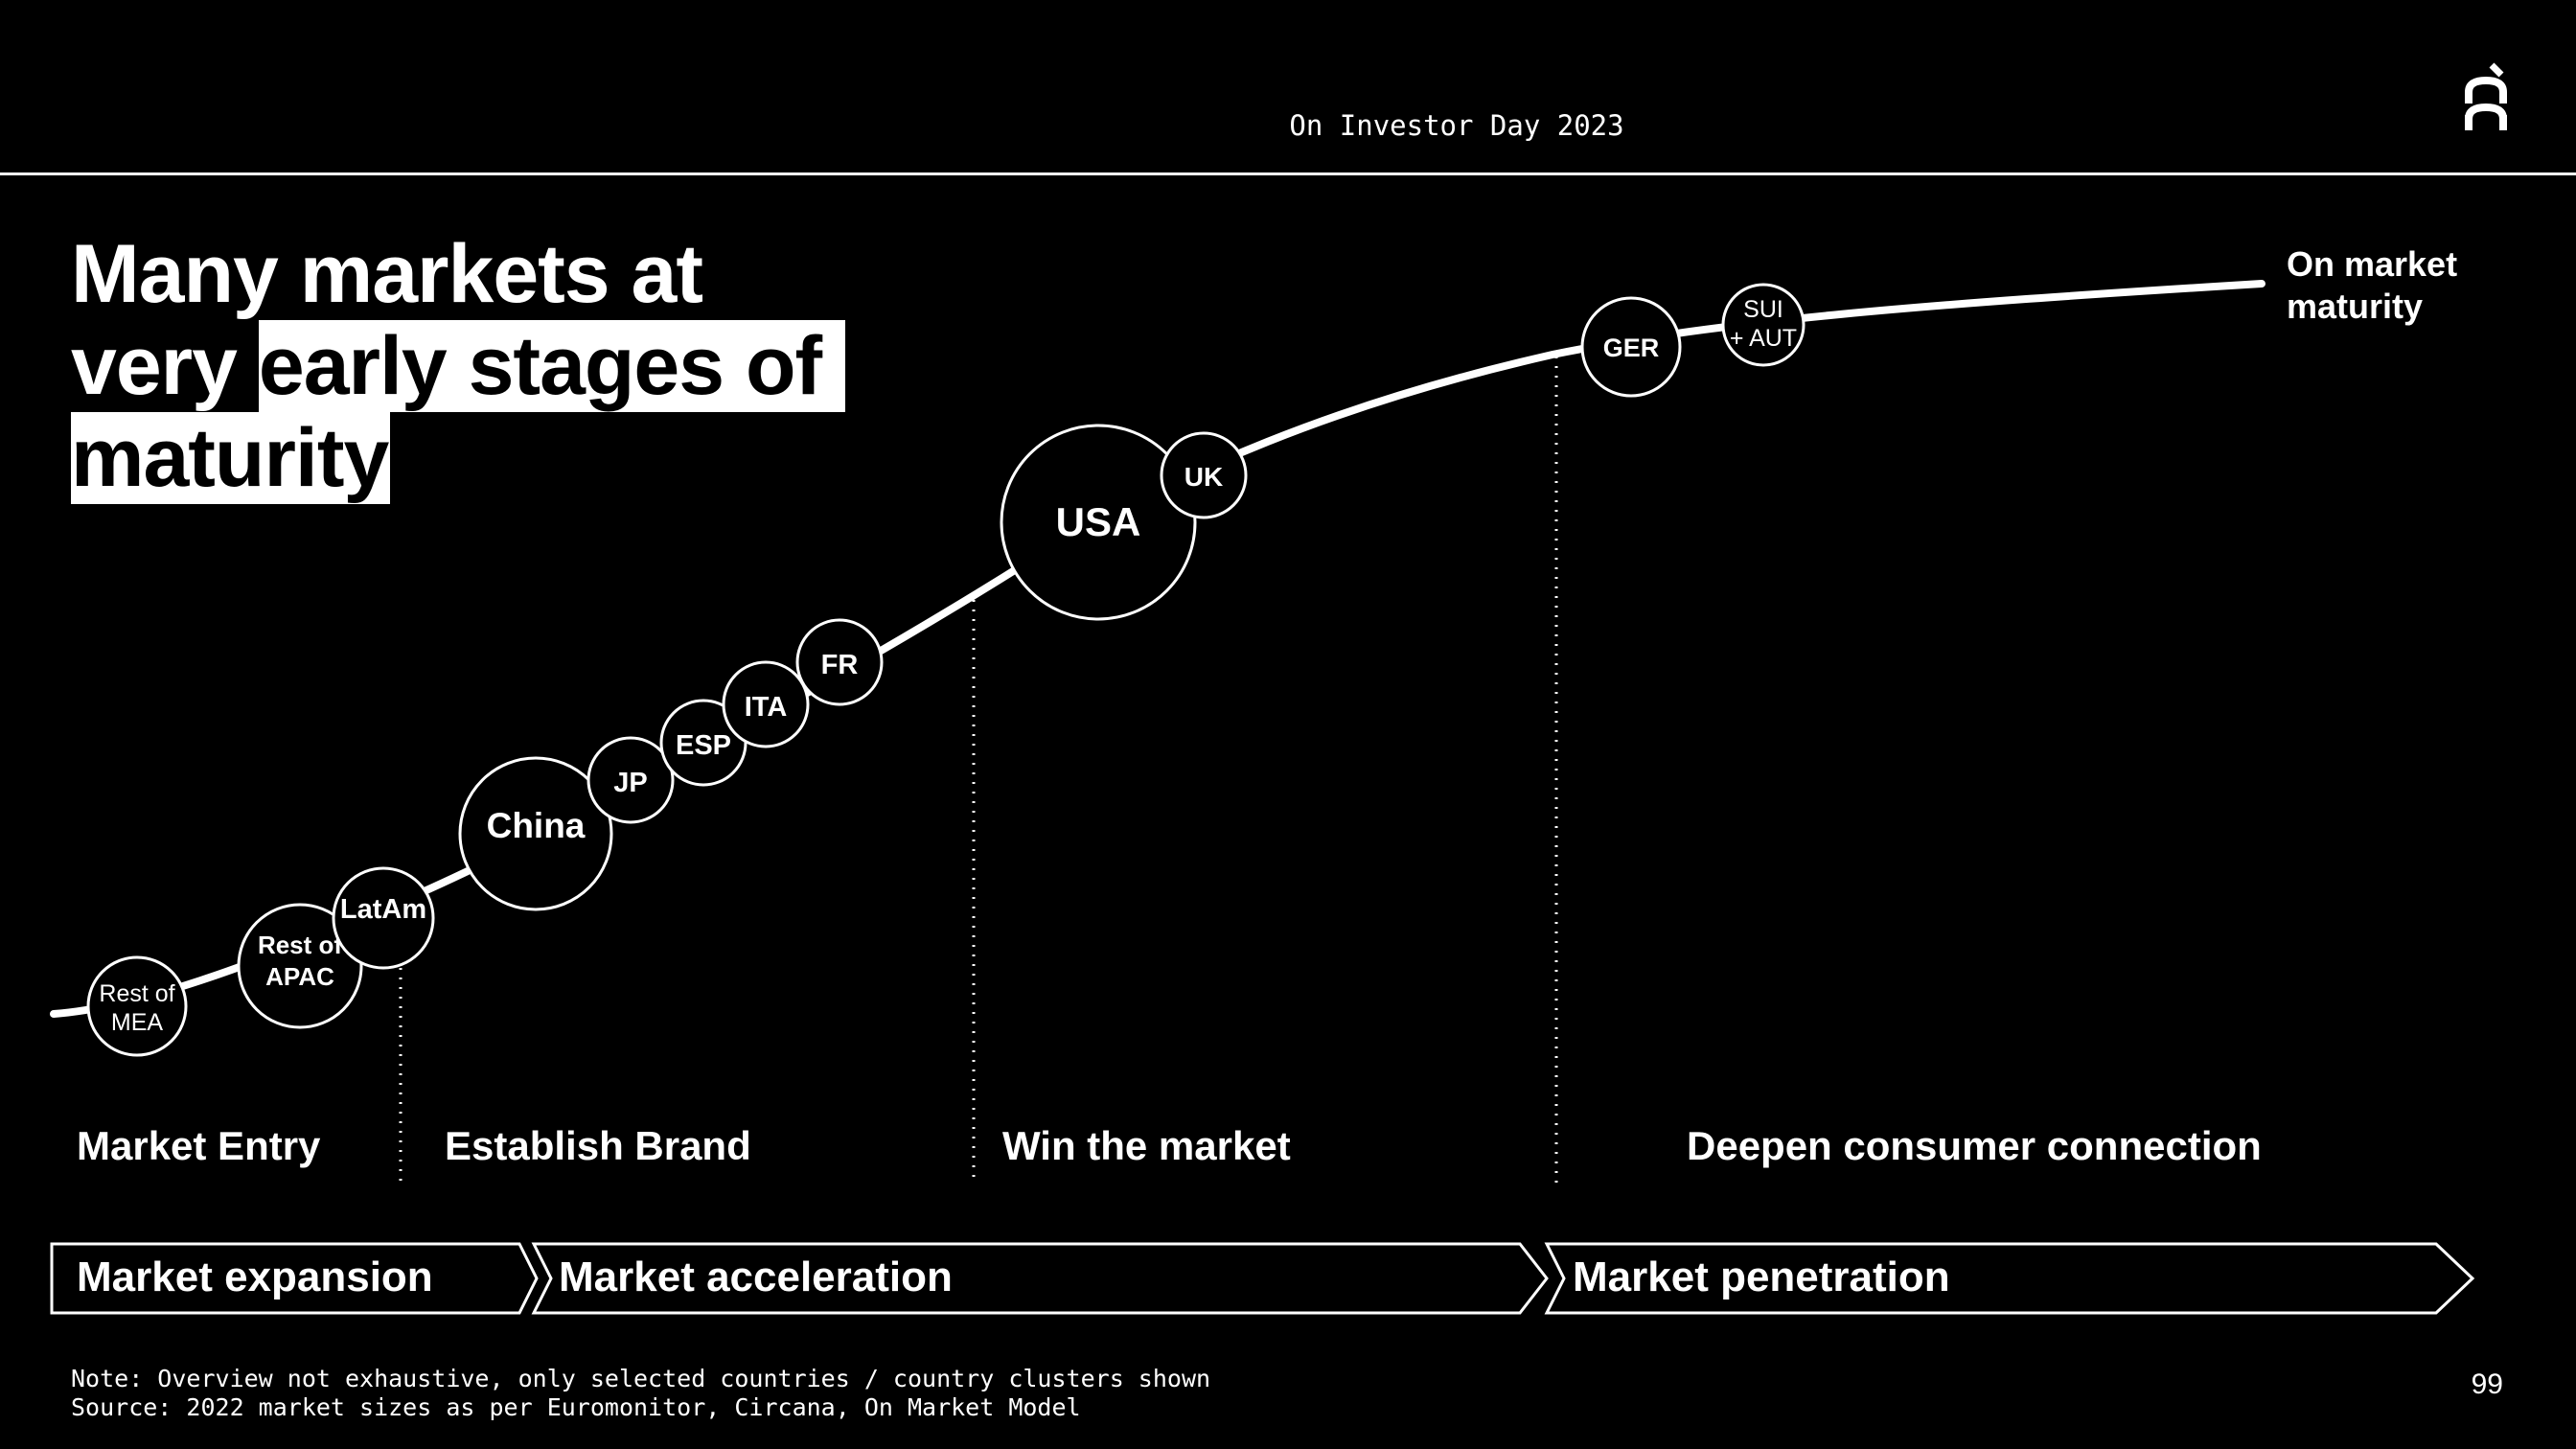 The image size is (2576, 1449). Describe the element at coordinates (137, 1023) in the screenshot. I see `market-label: MEA` at that location.